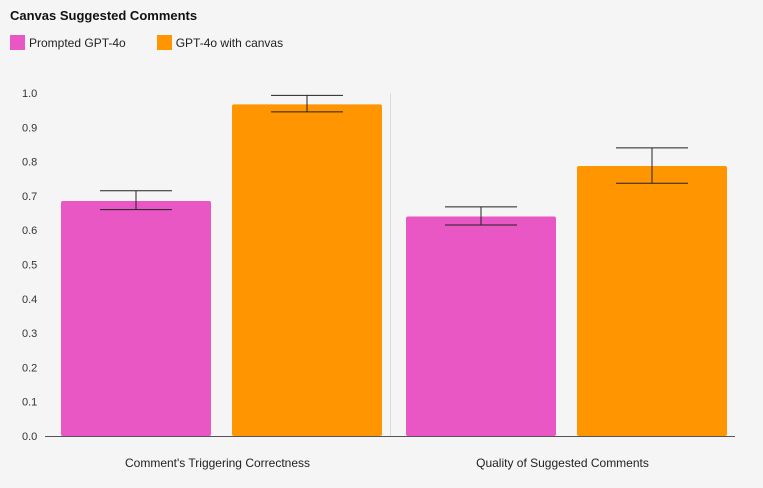 The image size is (763, 488). Describe the element at coordinates (29, 94) in the screenshot. I see `y-tick-label: 1.0` at that location.